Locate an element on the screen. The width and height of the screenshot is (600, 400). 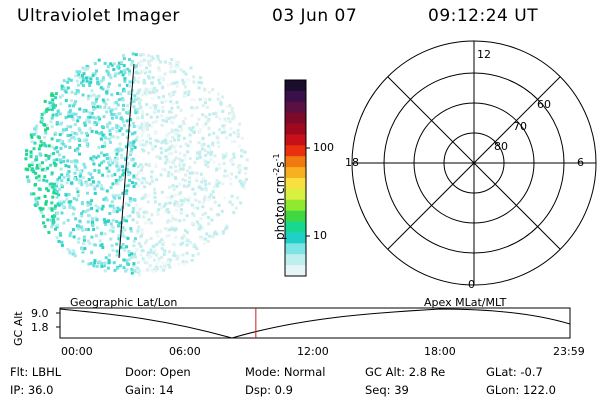
timeline-xtick-0000: 00:00 is located at coordinates (77, 351).